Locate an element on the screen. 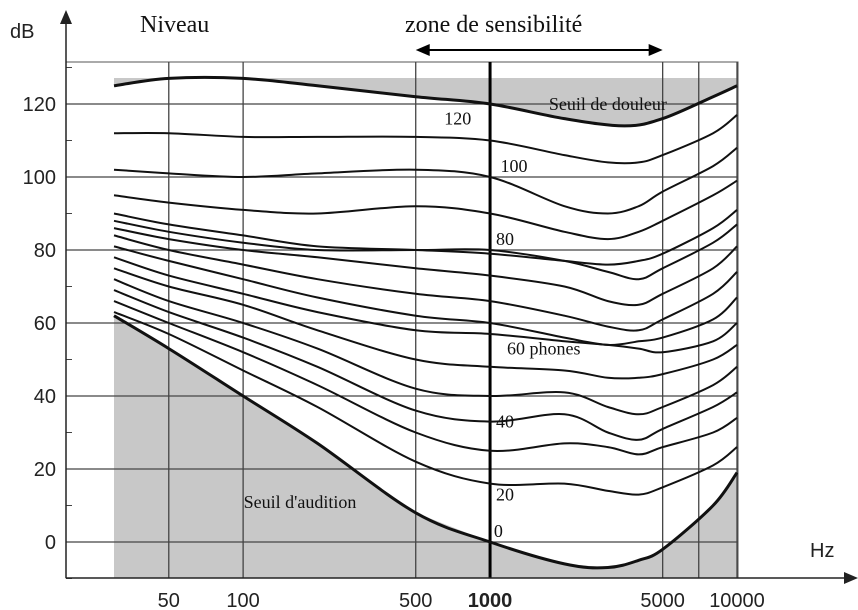 This screenshot has width=858, height=610. y-tick-label: 80 is located at coordinates (45, 251).